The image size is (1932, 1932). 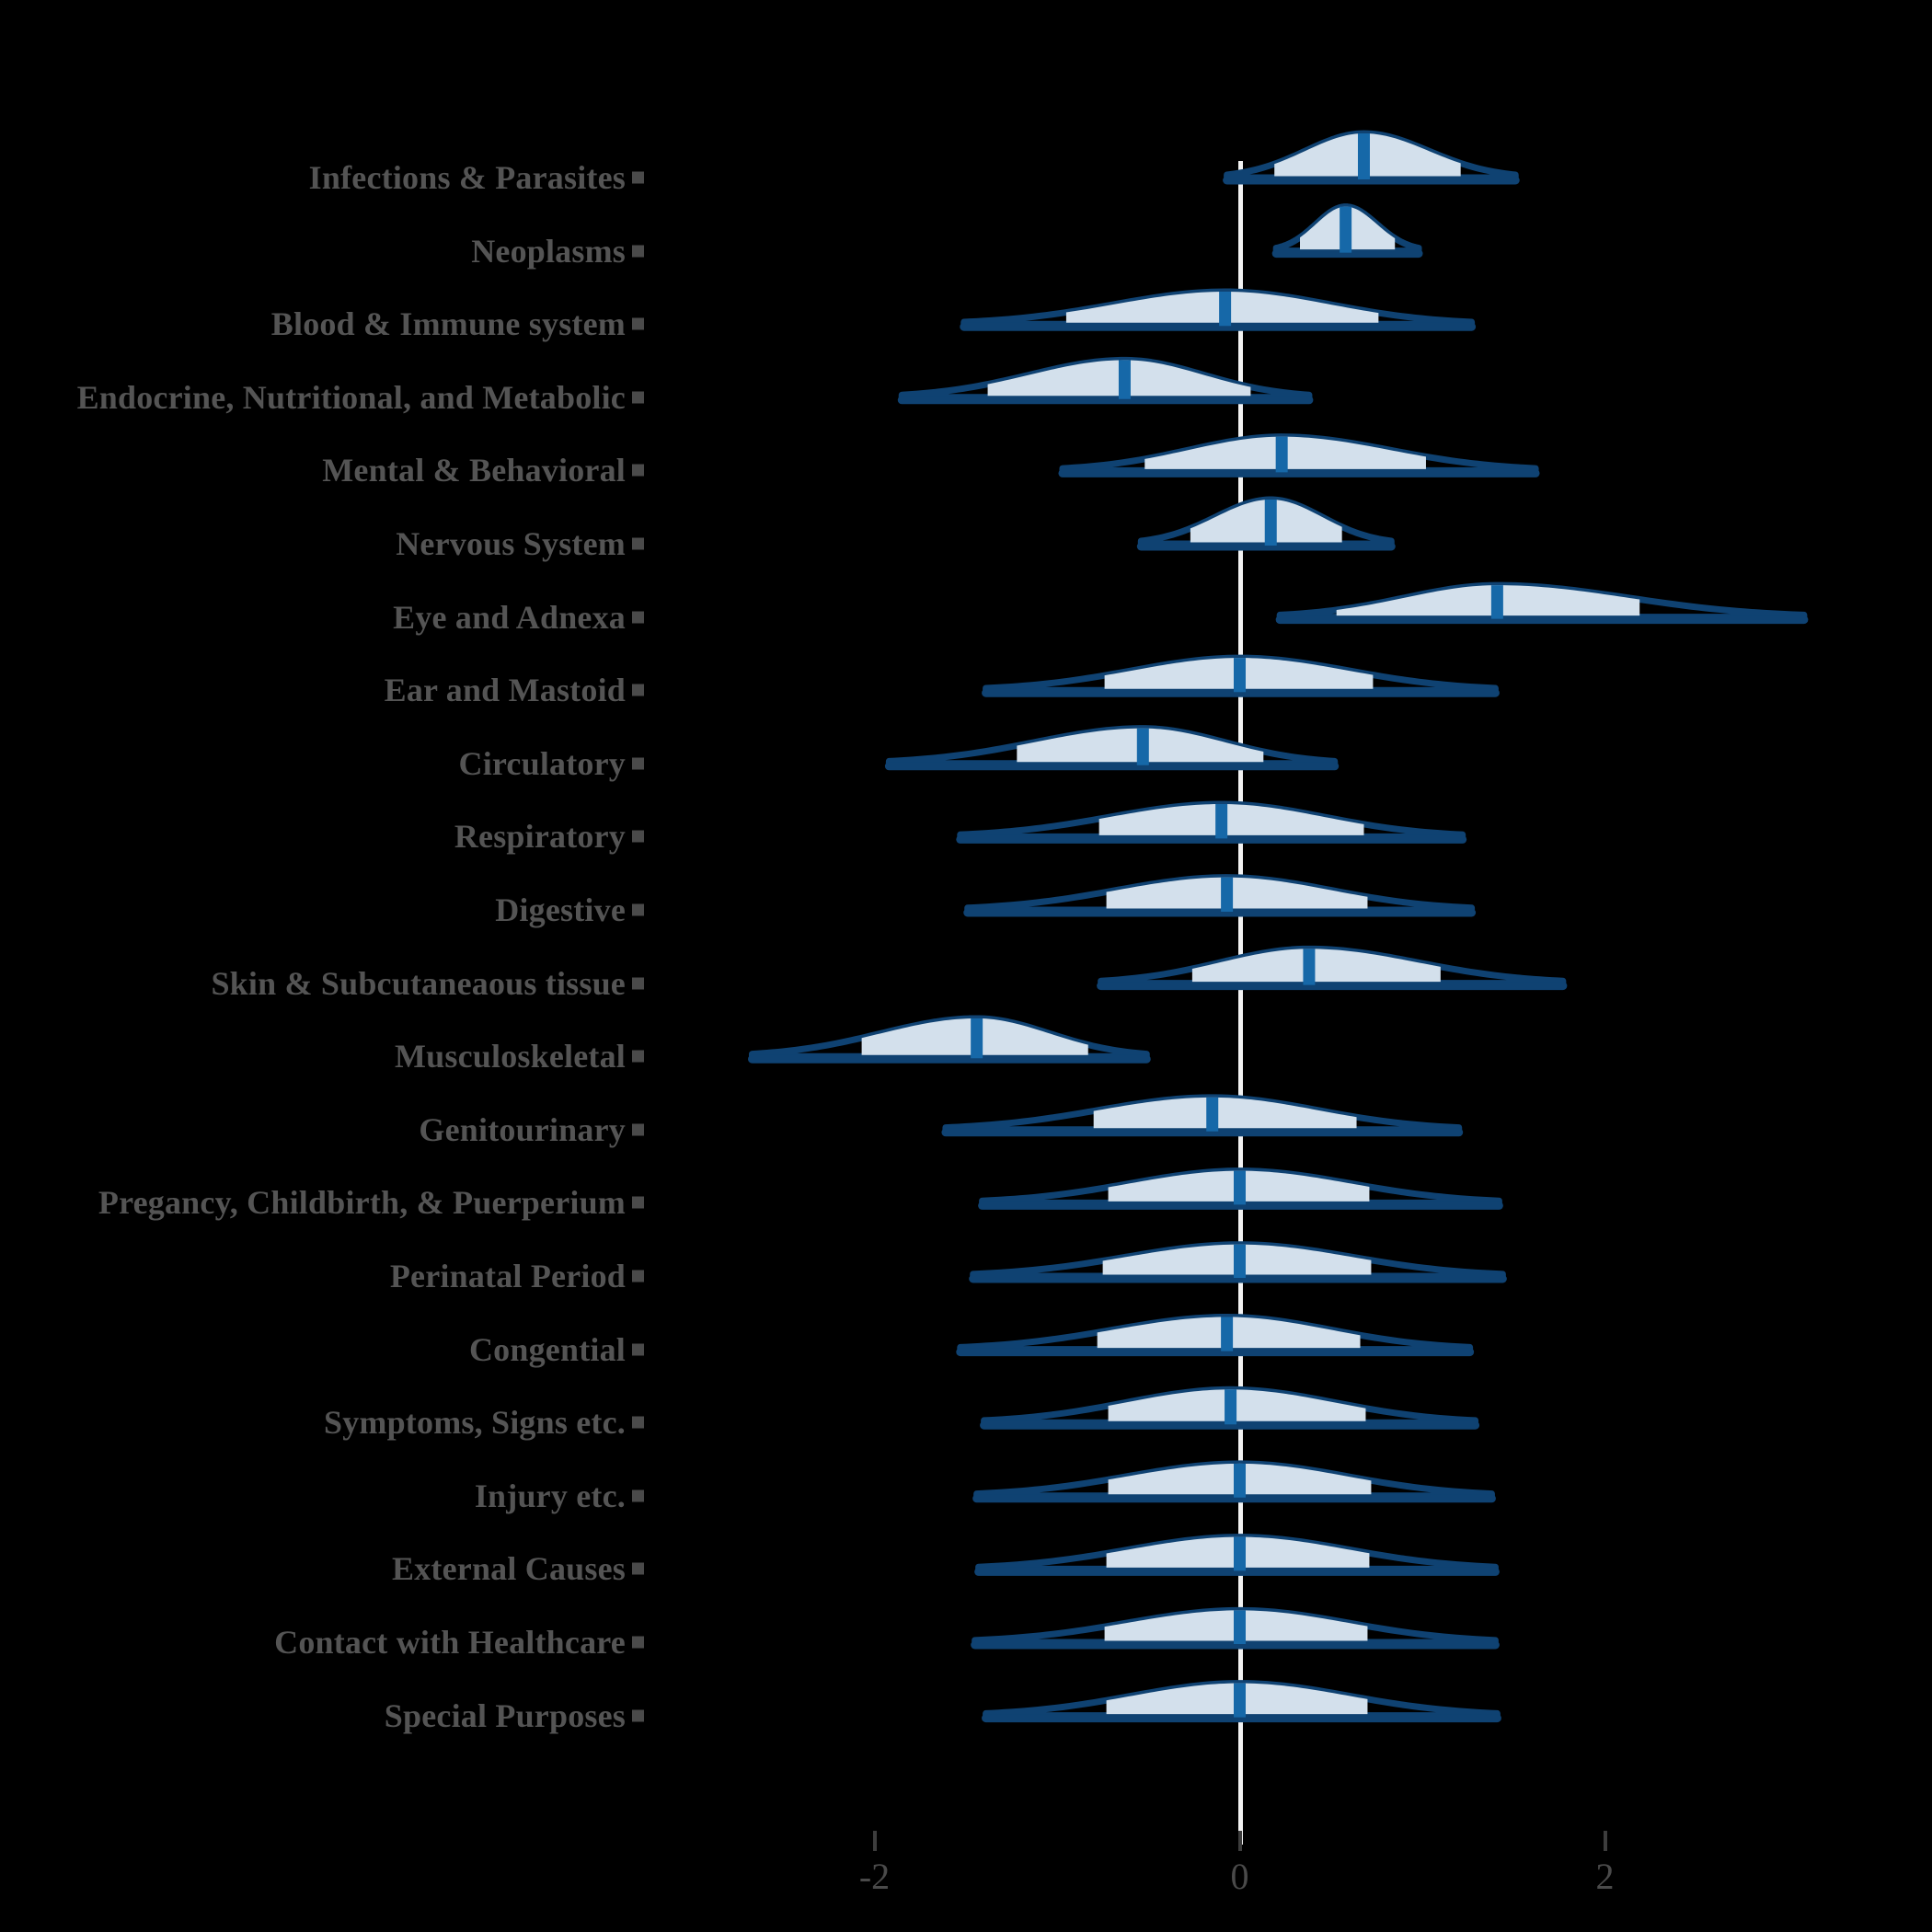 I want to click on category-label: Neoplasms, so click(x=548, y=251).